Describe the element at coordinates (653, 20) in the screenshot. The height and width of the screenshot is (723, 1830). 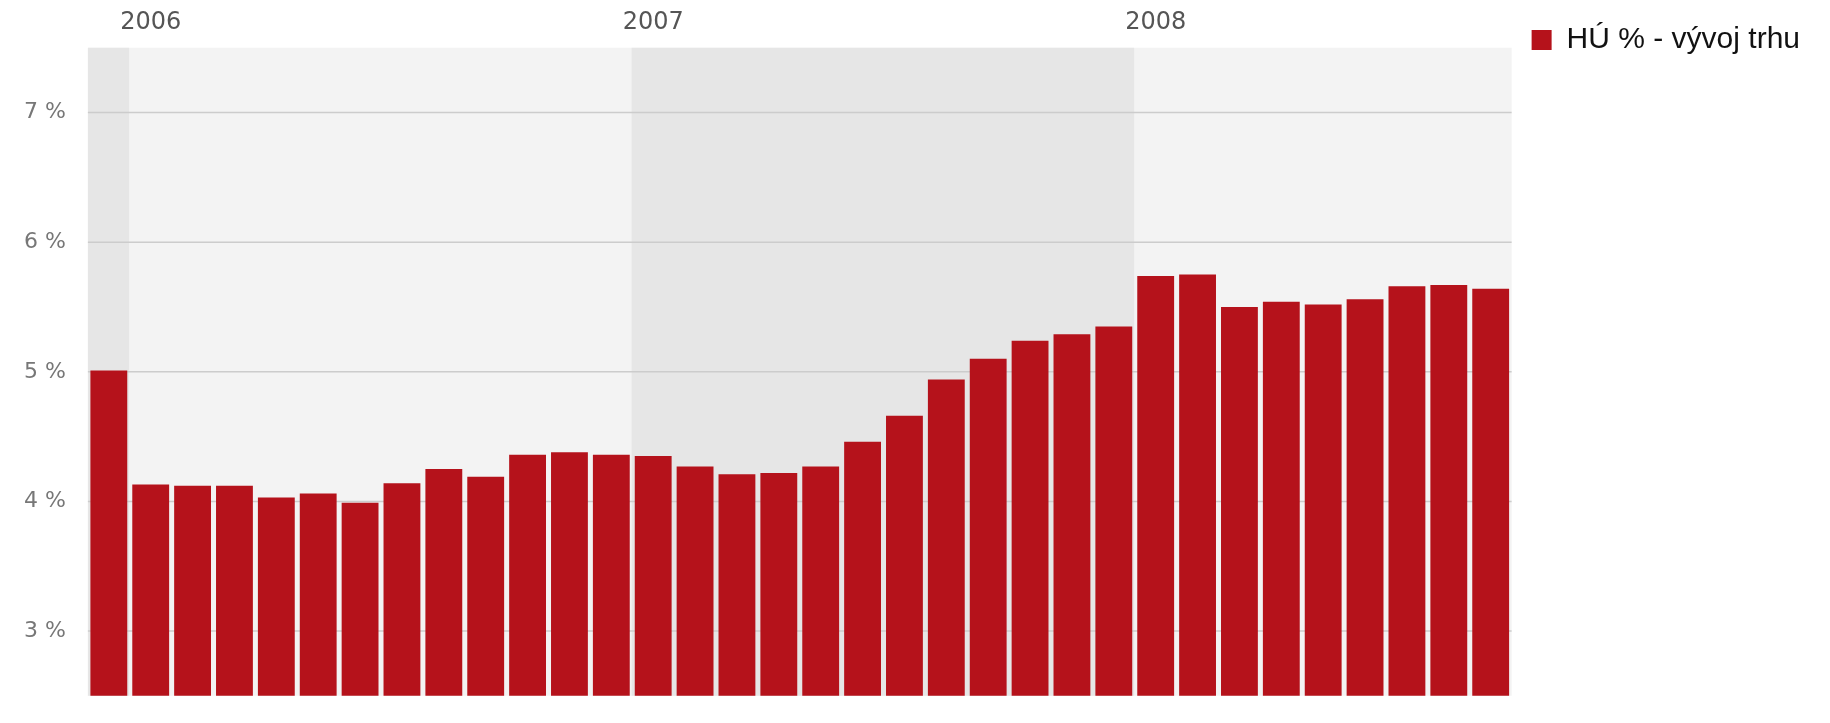
I see `x-tick-label: 2007` at that location.